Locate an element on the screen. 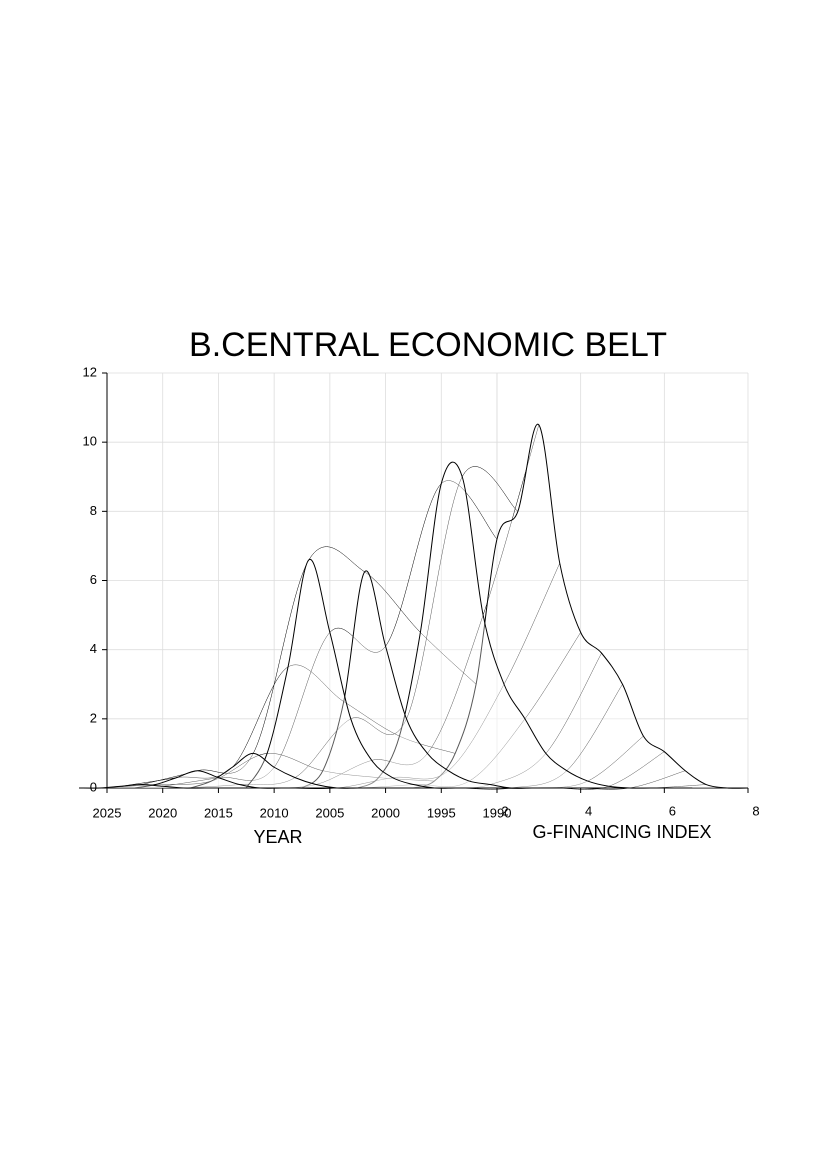 Image resolution: width=827 pixels, height=1174 pixels. z-tick-label: 4 is located at coordinates (93, 648).